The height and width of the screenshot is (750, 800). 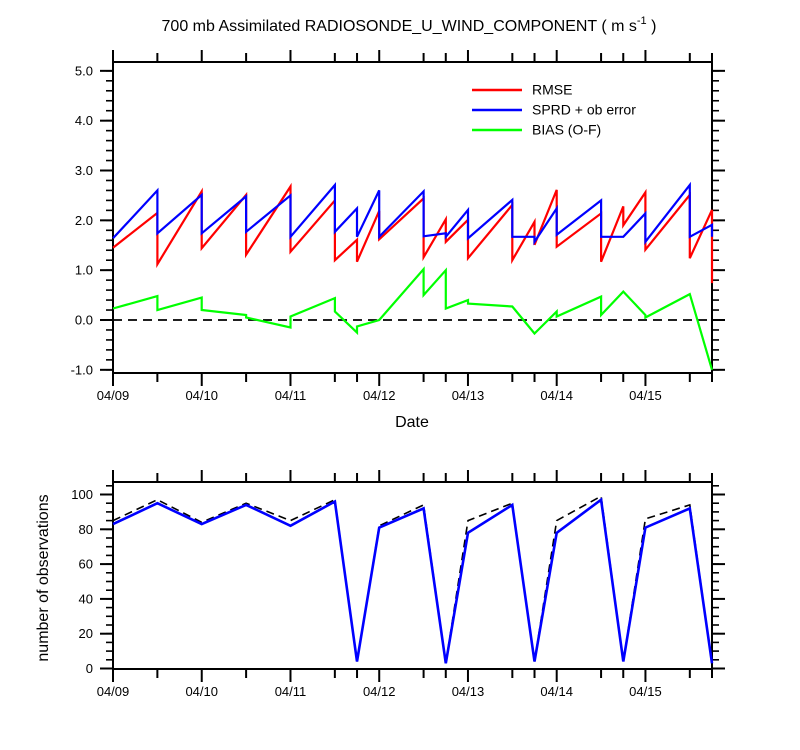 What do you see at coordinates (86, 598) in the screenshot?
I see `y-tick-label: 40` at bounding box center [86, 598].